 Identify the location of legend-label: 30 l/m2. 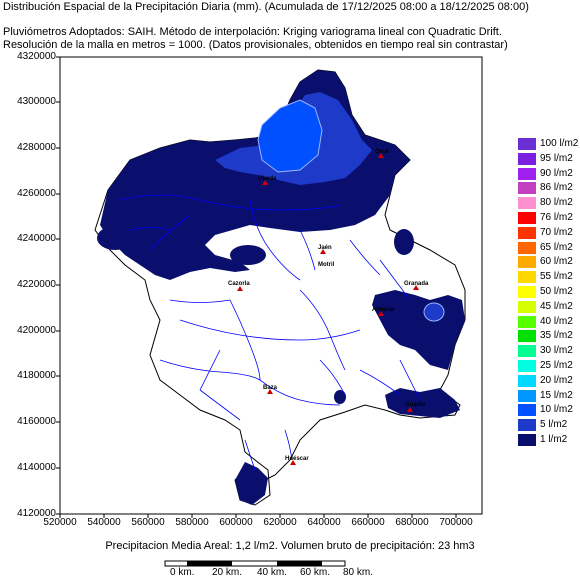
(556, 351).